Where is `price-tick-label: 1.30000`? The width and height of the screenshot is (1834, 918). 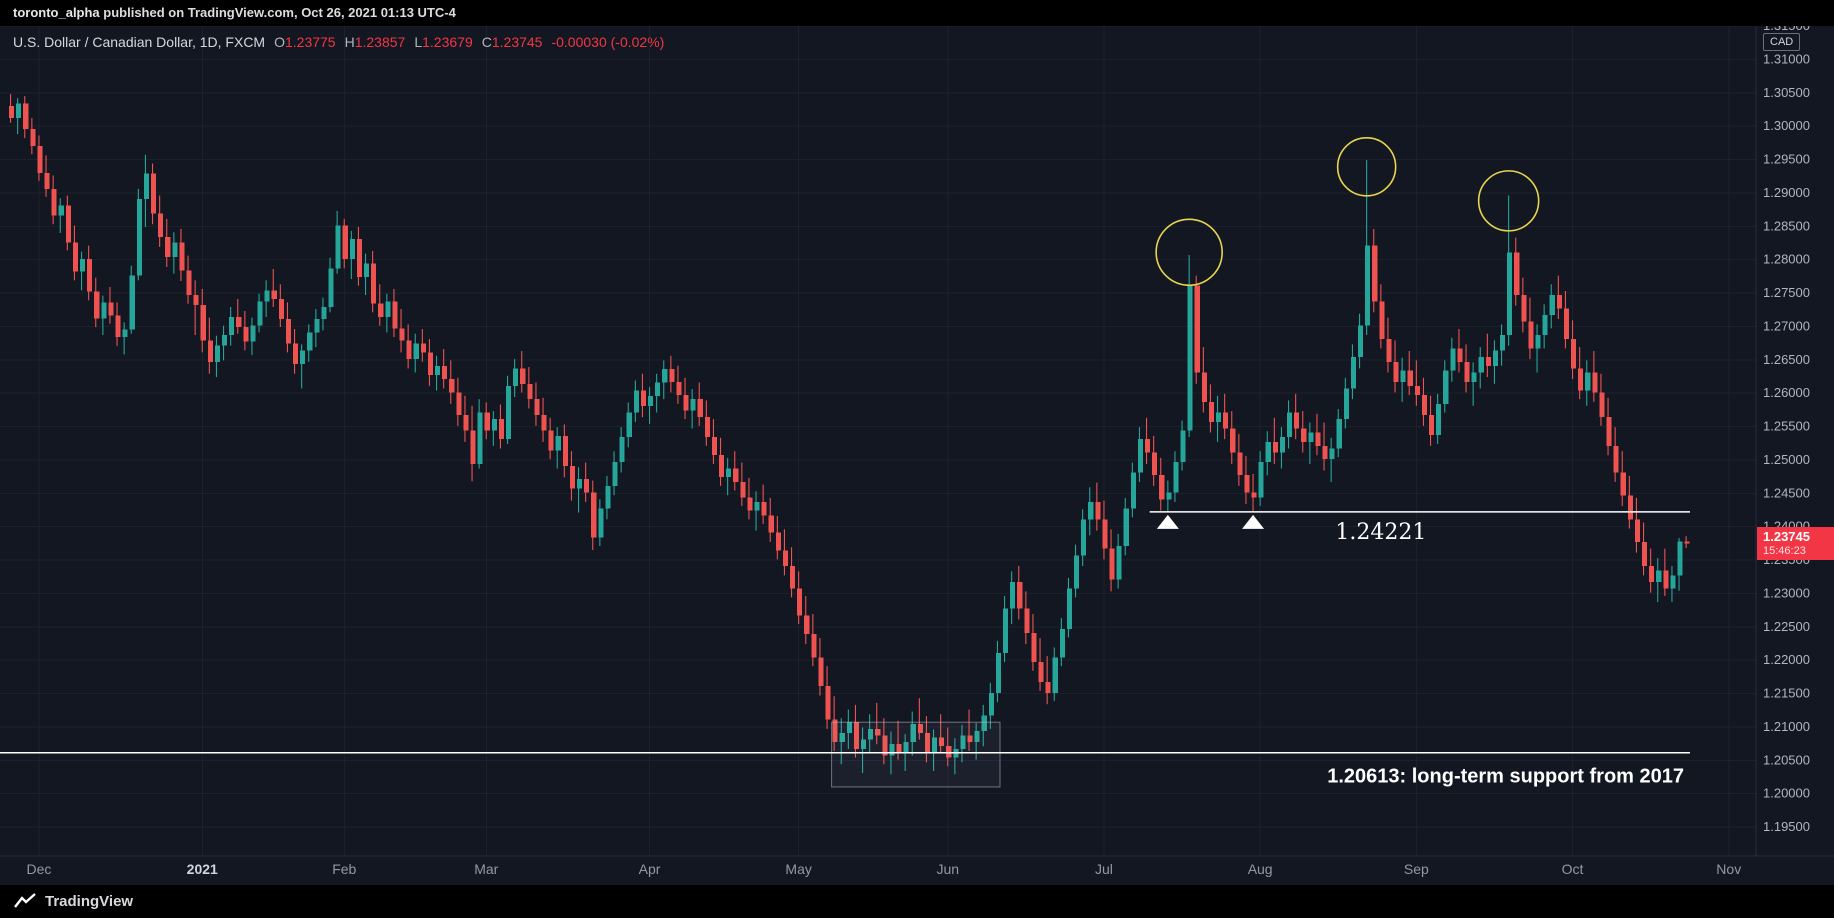
price-tick-label: 1.30000 is located at coordinates (1786, 125).